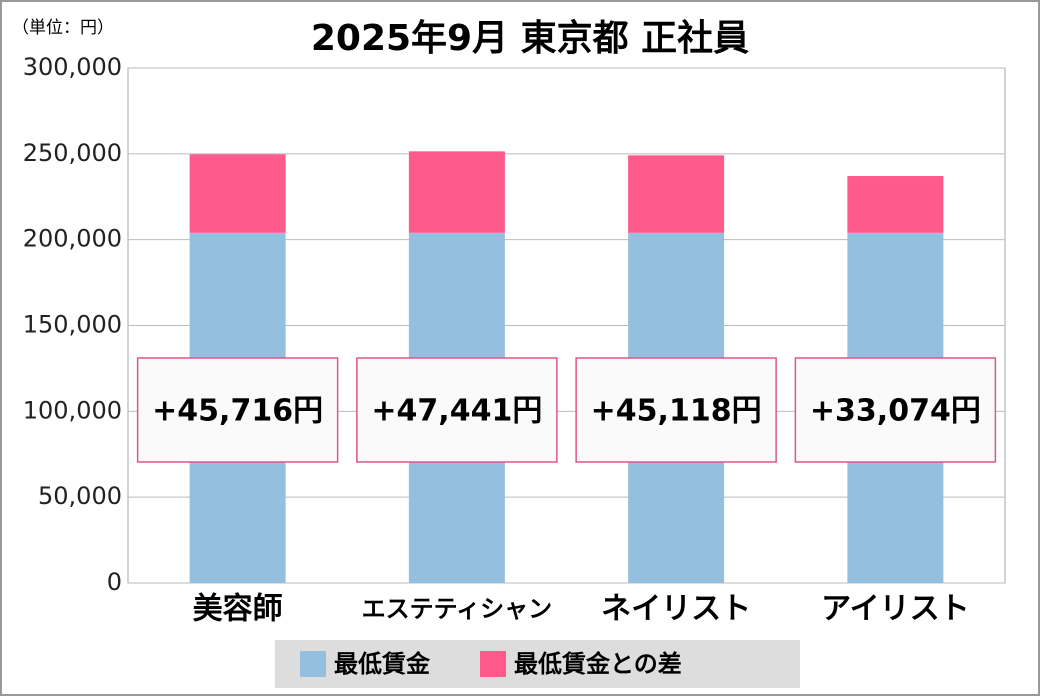 The height and width of the screenshot is (700, 1040). I want to click on data-label: +45,118円, so click(676, 411).